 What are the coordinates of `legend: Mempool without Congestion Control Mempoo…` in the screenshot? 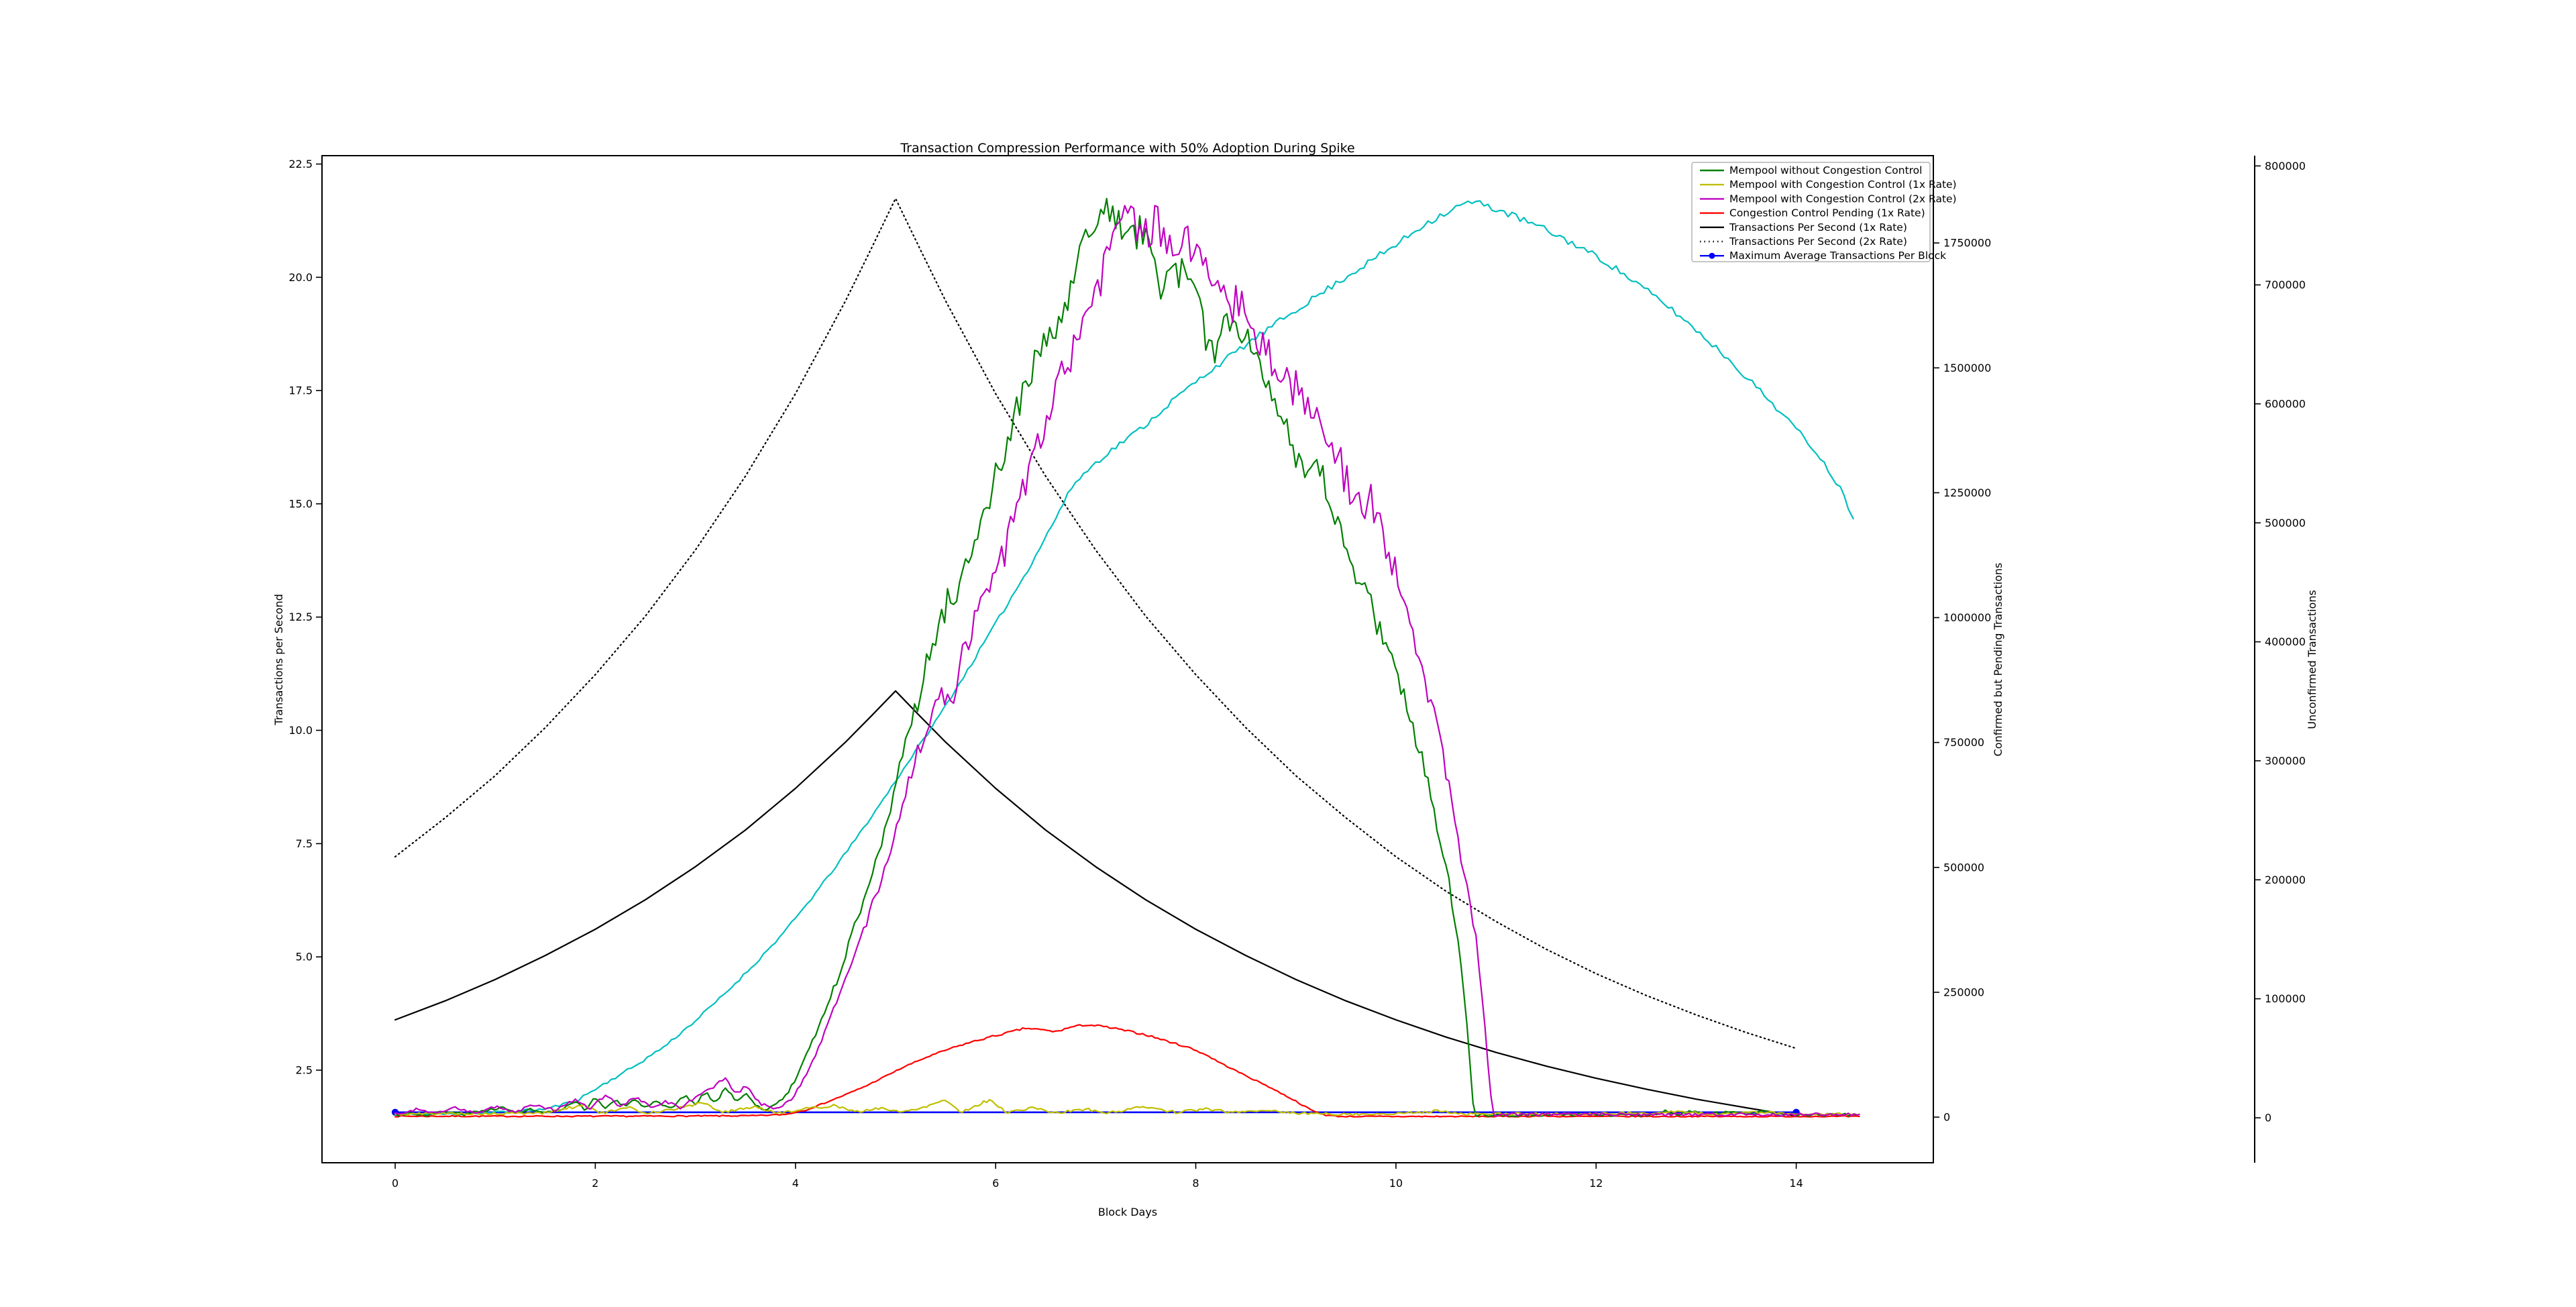 It's located at (1824, 212).